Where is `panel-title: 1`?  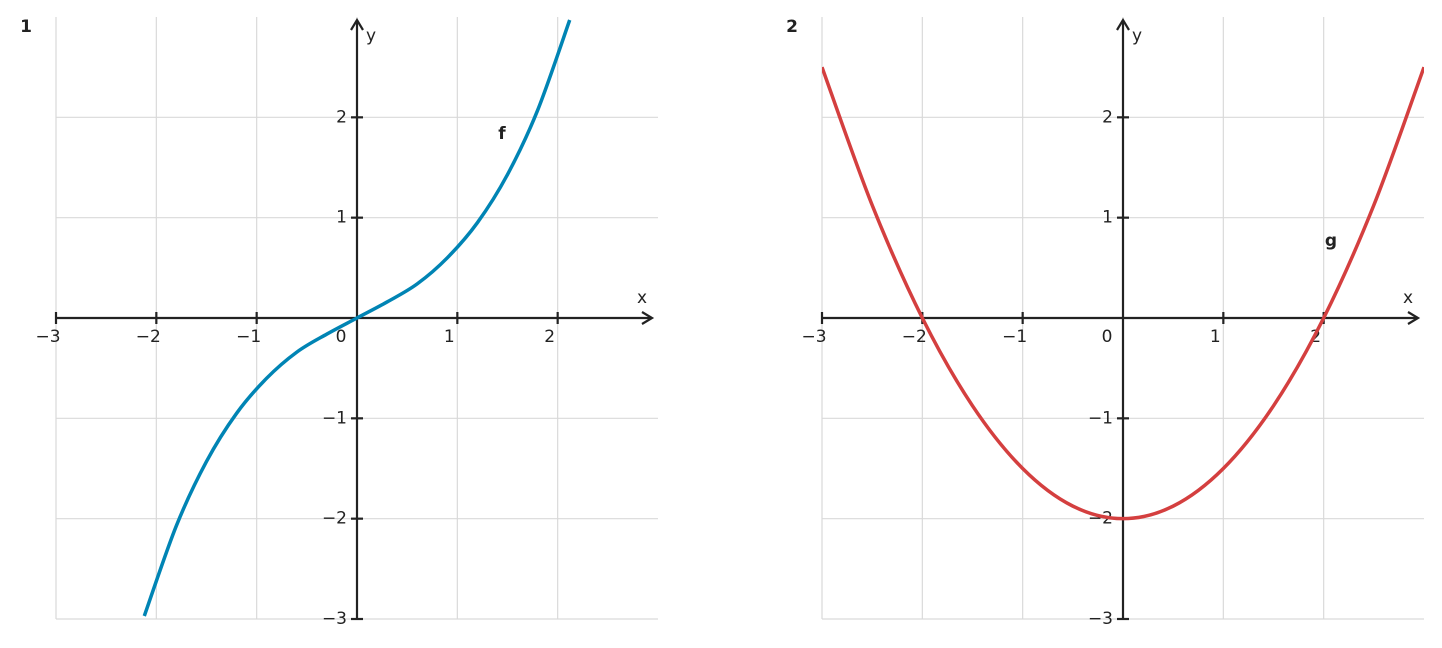
panel-title: 1 is located at coordinates (26, 27).